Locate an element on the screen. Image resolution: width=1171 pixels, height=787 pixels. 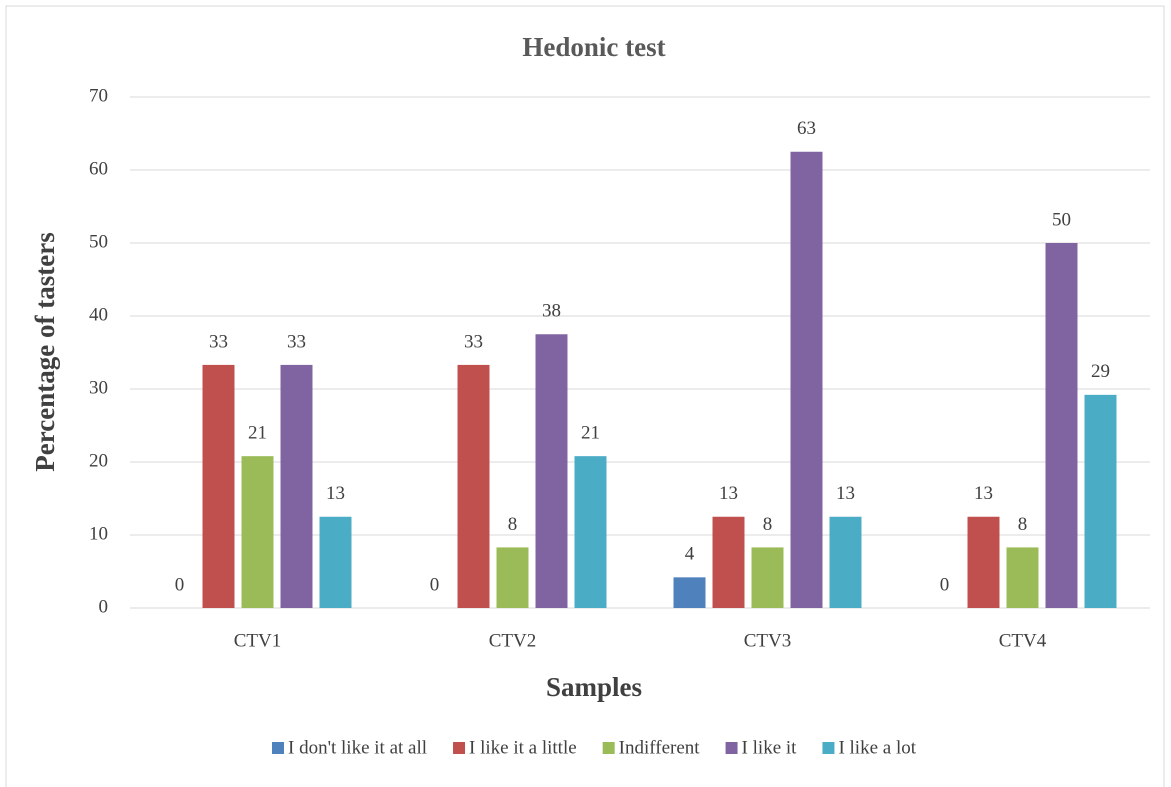
y-tick-label: 20 is located at coordinates (98, 460).